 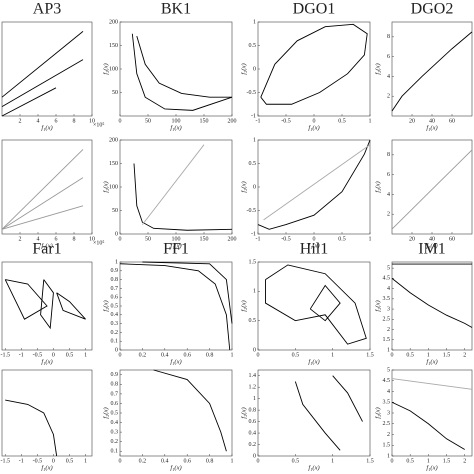 What do you see at coordinates (115, 442) in the screenshot?
I see `y-tick-label: 0.2` at bounding box center [115, 442].